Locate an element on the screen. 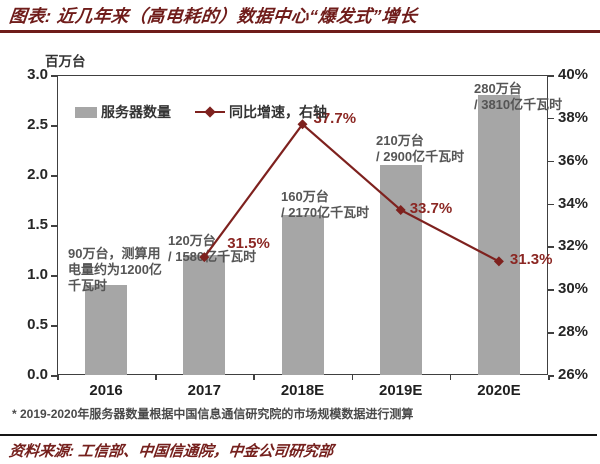 The width and height of the screenshot is (600, 464). y2-axis-tick-label: 32% is located at coordinates (573, 246).